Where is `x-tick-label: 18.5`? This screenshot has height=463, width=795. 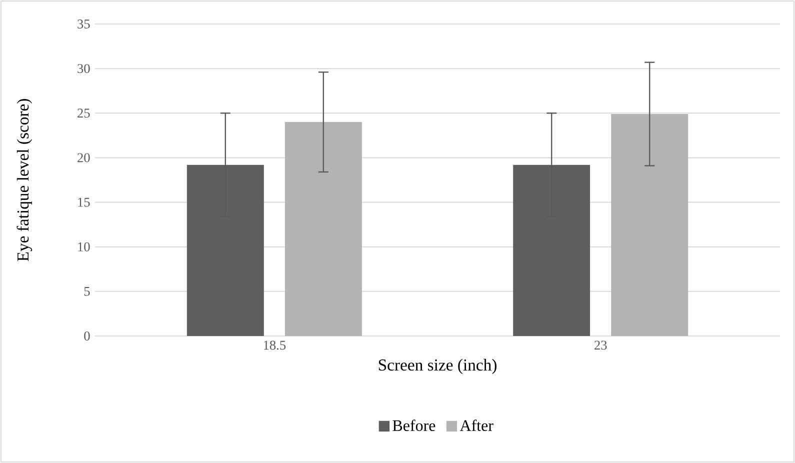
x-tick-label: 18.5 is located at coordinates (275, 345).